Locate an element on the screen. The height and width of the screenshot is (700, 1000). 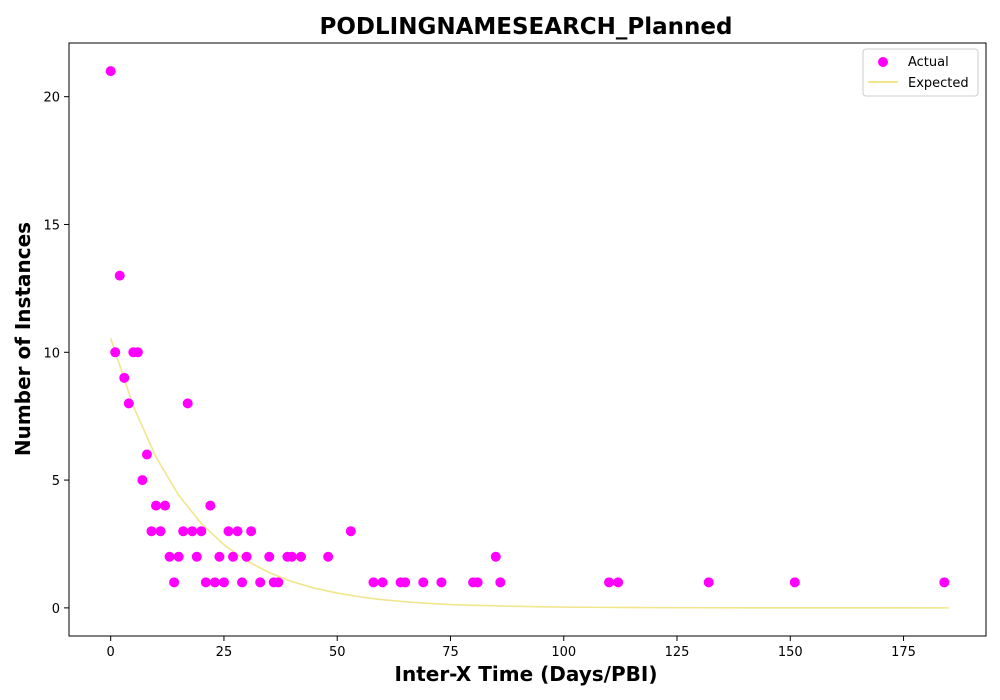
legend-box is located at coordinates (920, 72).